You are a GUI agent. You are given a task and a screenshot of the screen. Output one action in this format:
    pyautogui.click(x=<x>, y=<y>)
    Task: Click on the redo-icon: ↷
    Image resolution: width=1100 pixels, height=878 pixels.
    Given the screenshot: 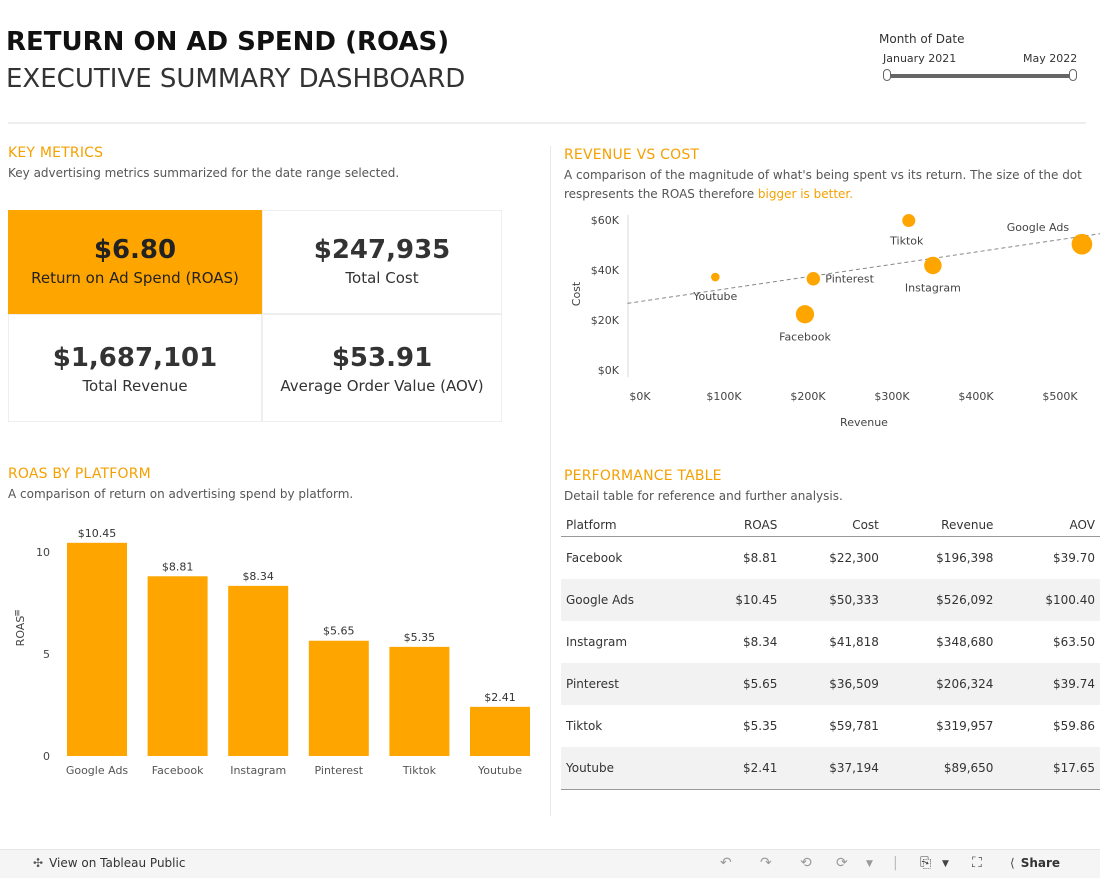 What is the action you would take?
    pyautogui.click(x=766, y=863)
    